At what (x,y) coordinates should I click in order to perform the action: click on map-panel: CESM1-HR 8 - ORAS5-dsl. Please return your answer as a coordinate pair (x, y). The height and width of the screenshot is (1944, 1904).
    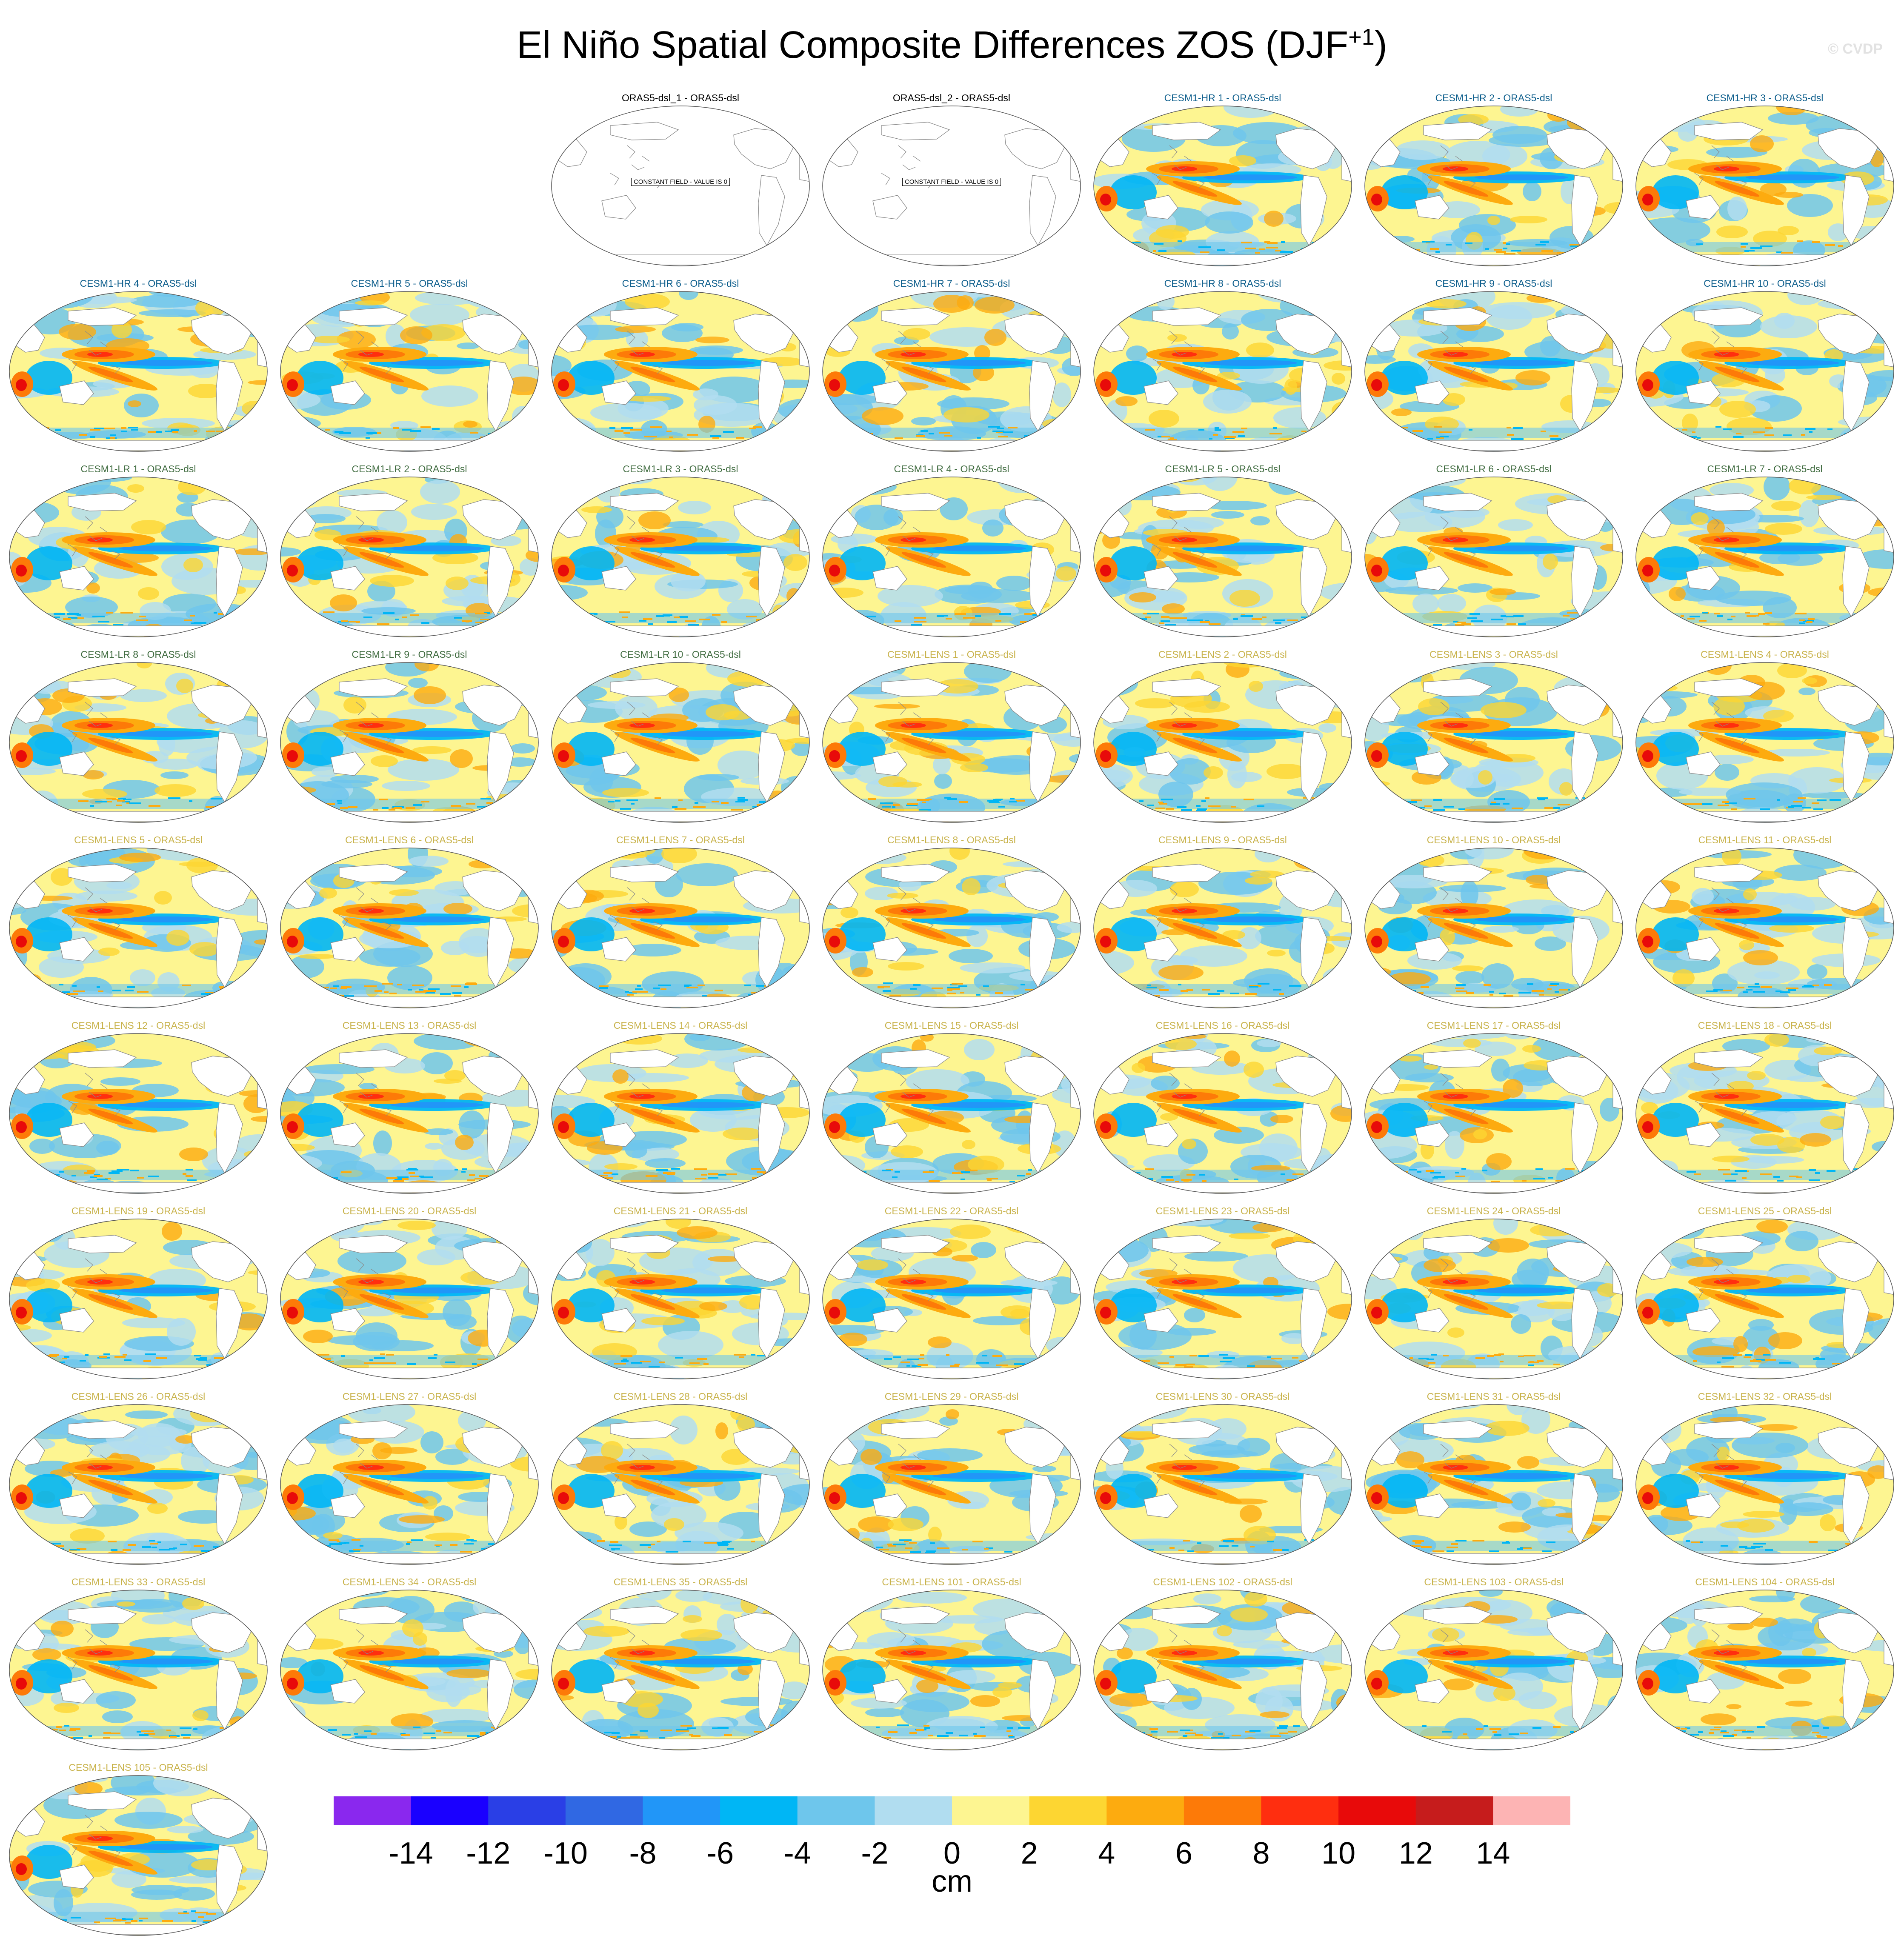
    Looking at the image, I should click on (1223, 368).